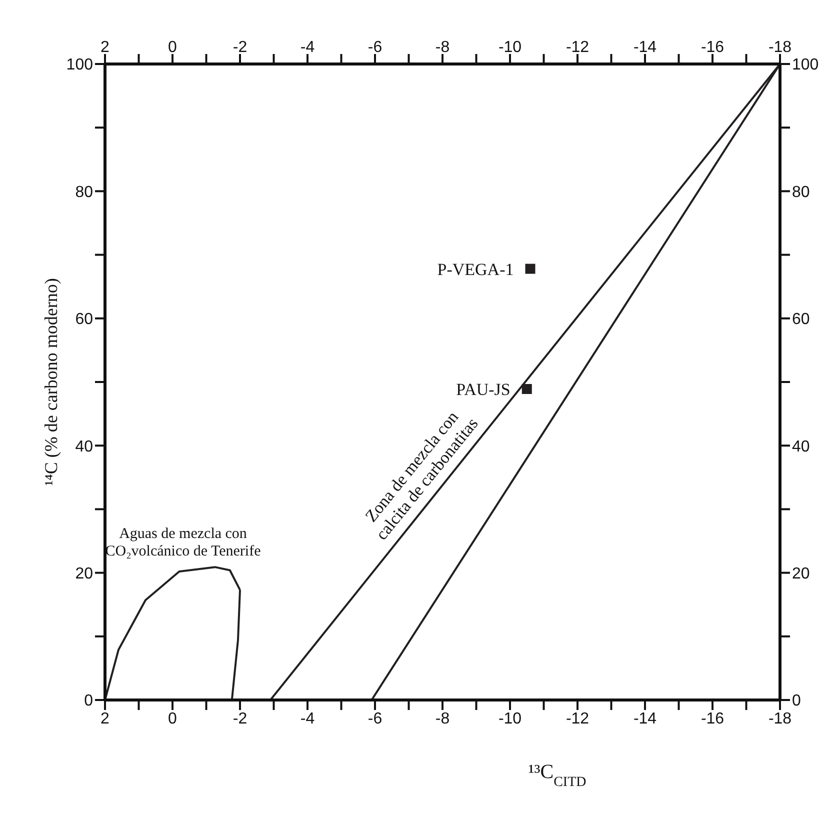  I want to click on y2-tick-label: 100, so click(805, 65).